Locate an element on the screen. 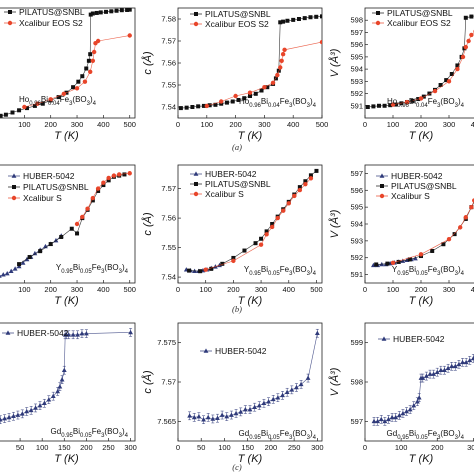 The height and width of the screenshot is (474, 474). x-tick-label: 500 is located at coordinates (129, 289).